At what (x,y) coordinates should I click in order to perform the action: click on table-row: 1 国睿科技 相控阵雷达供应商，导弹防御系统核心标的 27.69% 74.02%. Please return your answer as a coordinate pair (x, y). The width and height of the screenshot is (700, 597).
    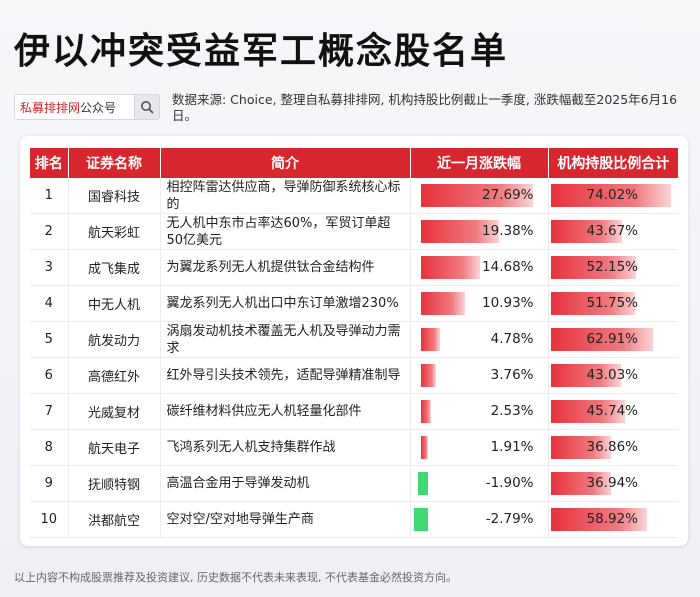
    Looking at the image, I should click on (354, 196).